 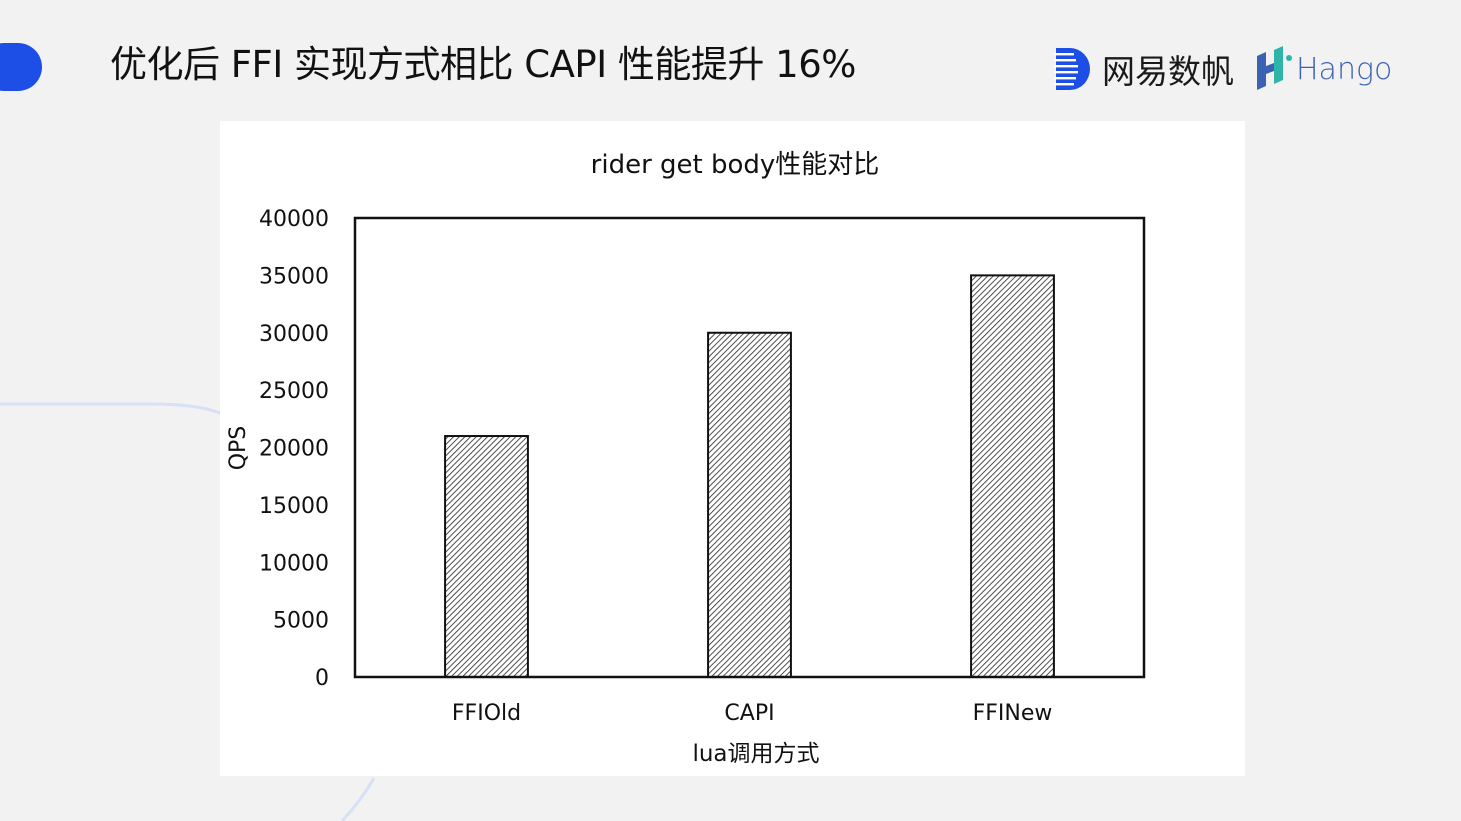 I want to click on y-axis-ticks: 0 5000 10000 15000 20000 25000 30000 35000 40000, so click(x=294, y=449).